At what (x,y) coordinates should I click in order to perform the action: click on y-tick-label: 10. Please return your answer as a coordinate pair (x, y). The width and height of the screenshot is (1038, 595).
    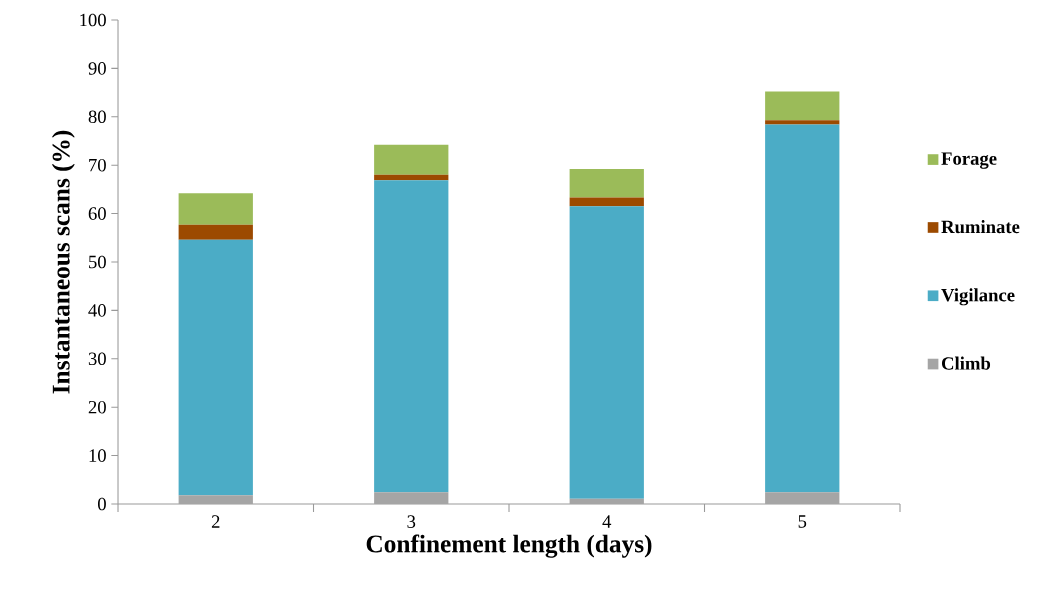
    Looking at the image, I should click on (97, 455).